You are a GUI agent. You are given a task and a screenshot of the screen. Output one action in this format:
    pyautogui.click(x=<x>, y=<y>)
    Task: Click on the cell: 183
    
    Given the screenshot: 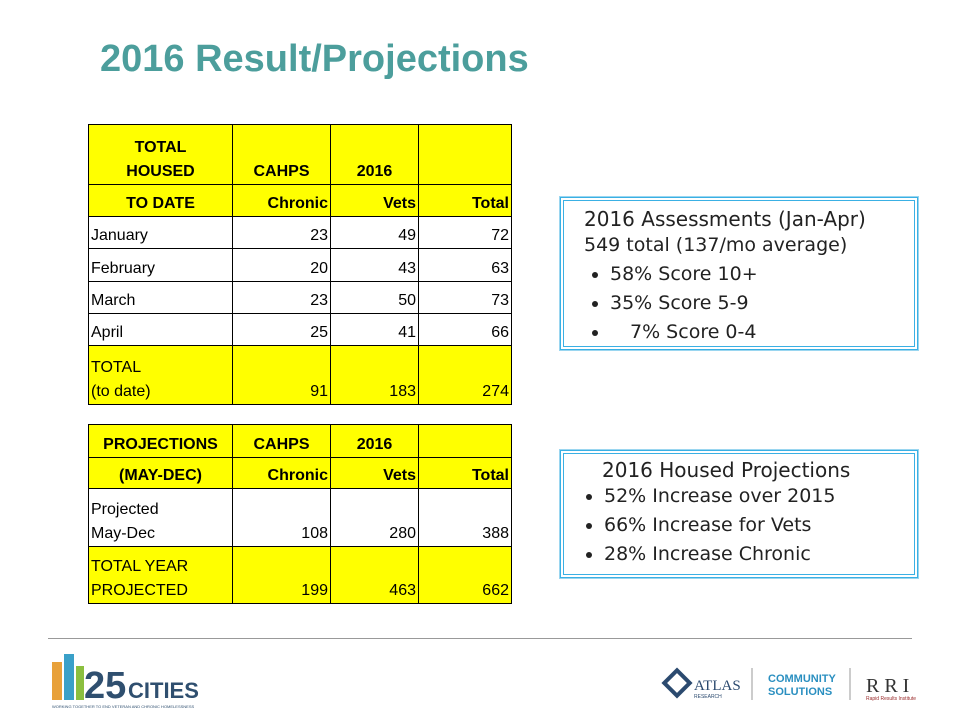 What is the action you would take?
    pyautogui.click(x=374, y=375)
    